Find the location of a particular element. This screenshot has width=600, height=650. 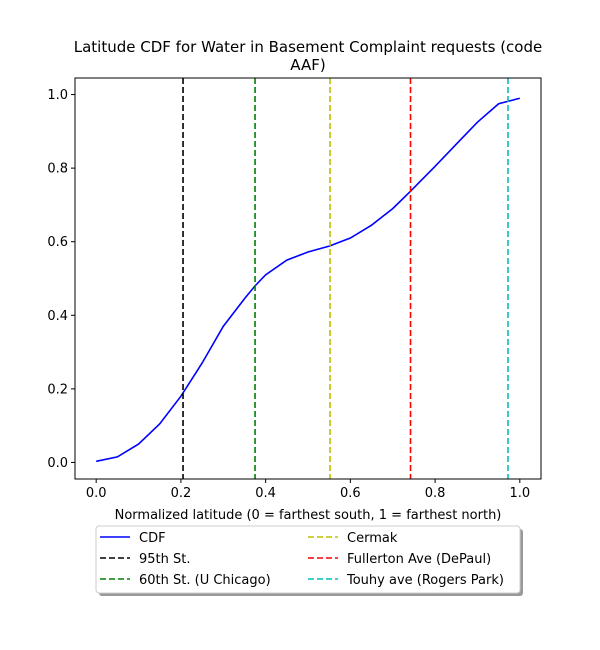

x-tick-label: 0.4 is located at coordinates (265, 493).